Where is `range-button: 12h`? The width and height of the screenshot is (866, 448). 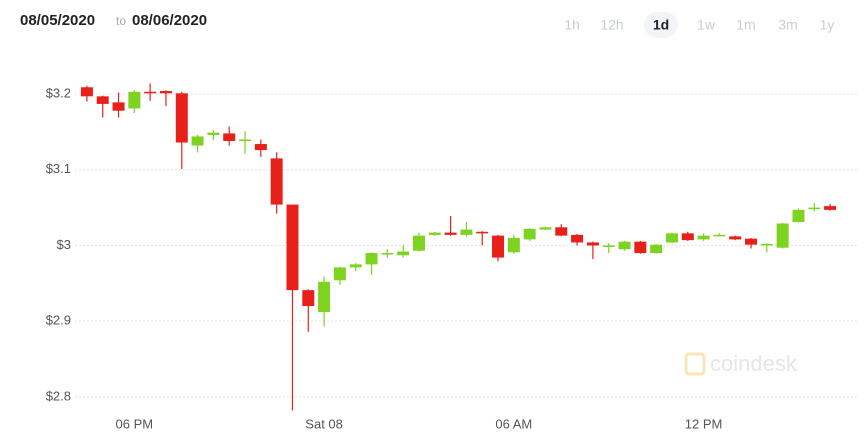
range-button: 12h is located at coordinates (611, 25).